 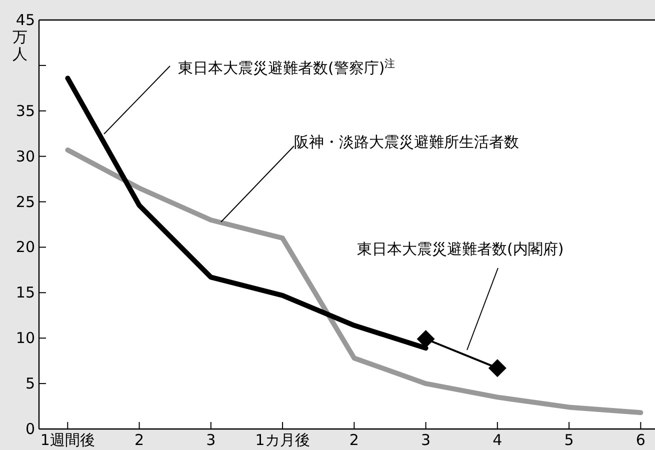 What do you see at coordinates (497, 440) in the screenshot?
I see `x-tick-label: 4` at bounding box center [497, 440].